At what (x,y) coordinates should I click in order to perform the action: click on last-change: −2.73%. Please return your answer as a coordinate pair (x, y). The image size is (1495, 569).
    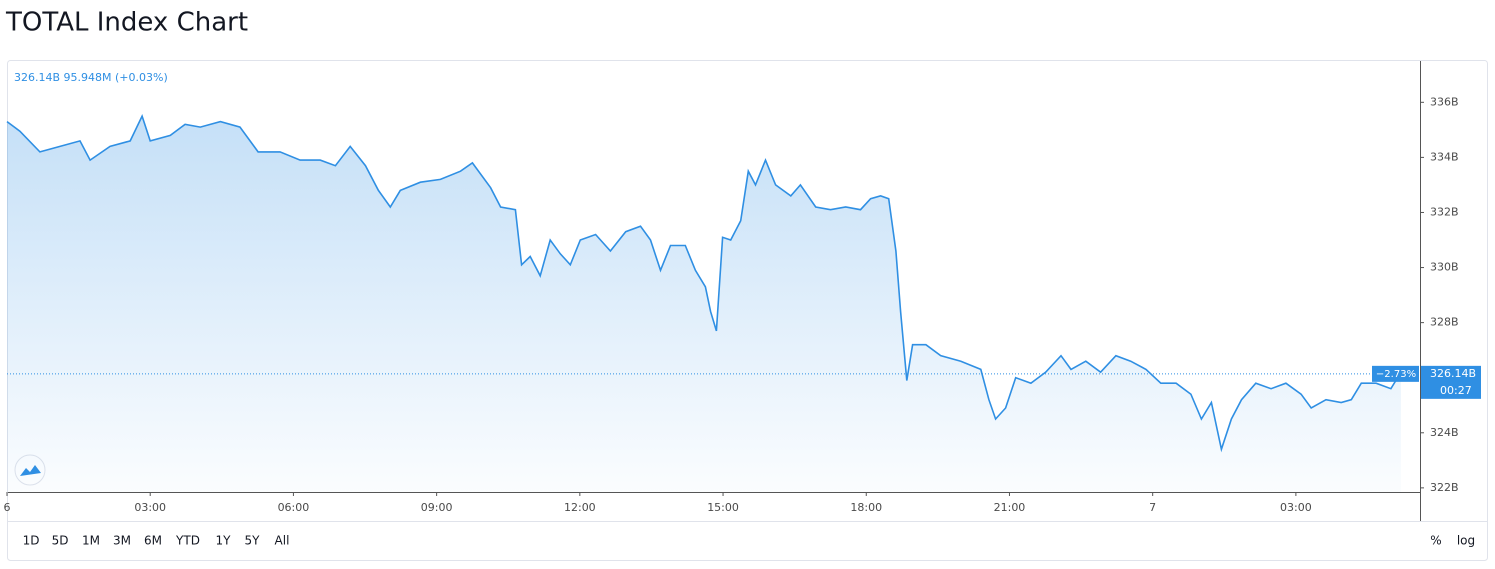
    Looking at the image, I should click on (1396, 374).